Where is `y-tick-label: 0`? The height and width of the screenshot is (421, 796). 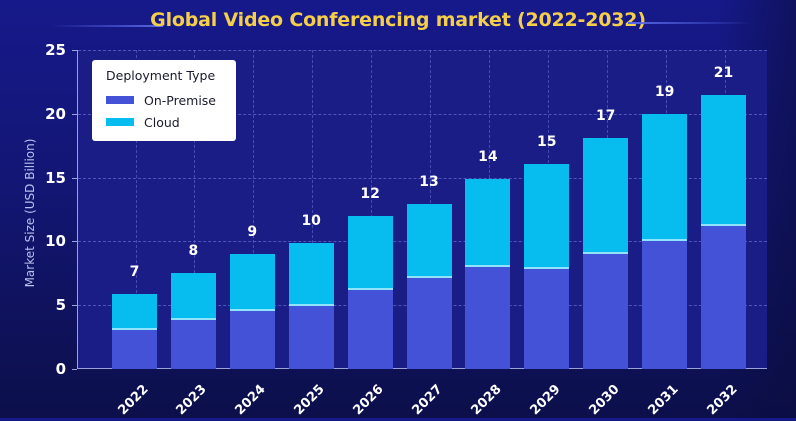
y-tick-label: 0 is located at coordinates (60, 369).